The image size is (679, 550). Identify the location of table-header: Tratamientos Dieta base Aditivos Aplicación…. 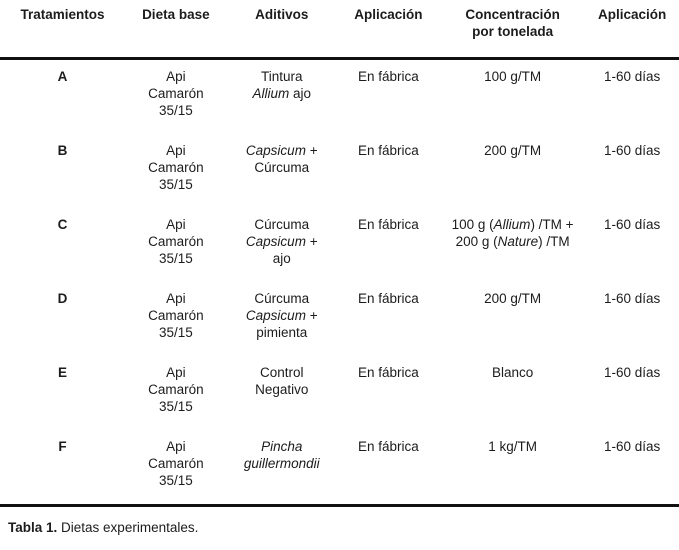
(339, 29).